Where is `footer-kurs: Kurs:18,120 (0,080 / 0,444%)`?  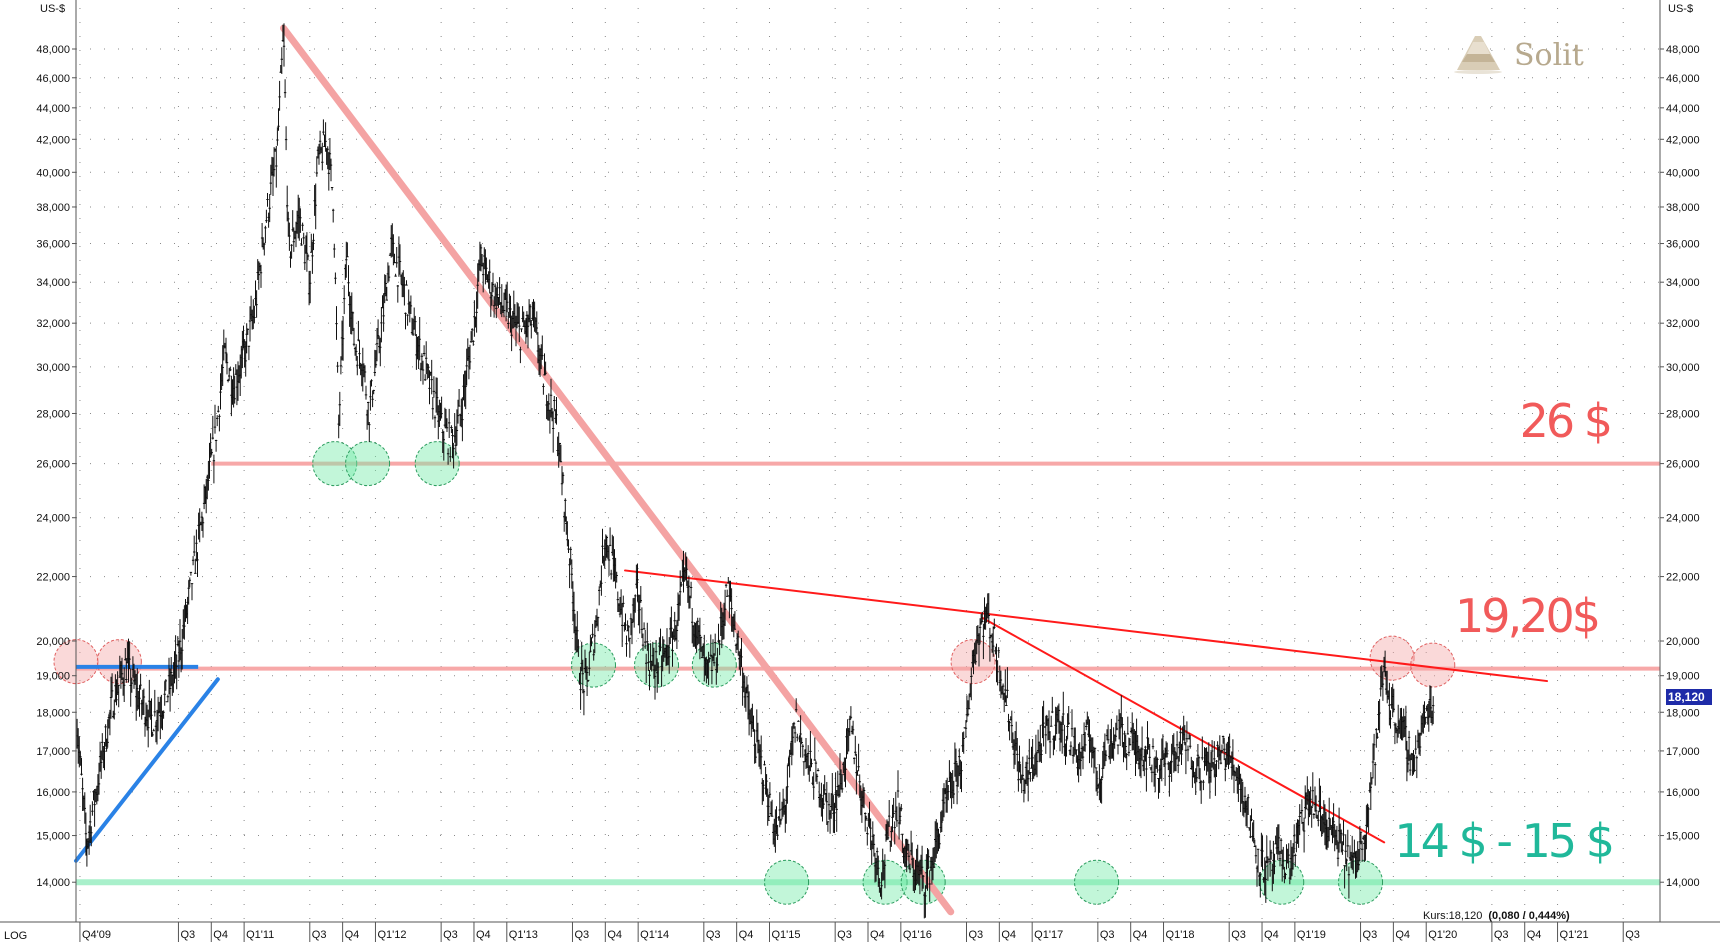
footer-kurs: Kurs:18,120 (0,080 / 0,444%) is located at coordinates (1496, 916).